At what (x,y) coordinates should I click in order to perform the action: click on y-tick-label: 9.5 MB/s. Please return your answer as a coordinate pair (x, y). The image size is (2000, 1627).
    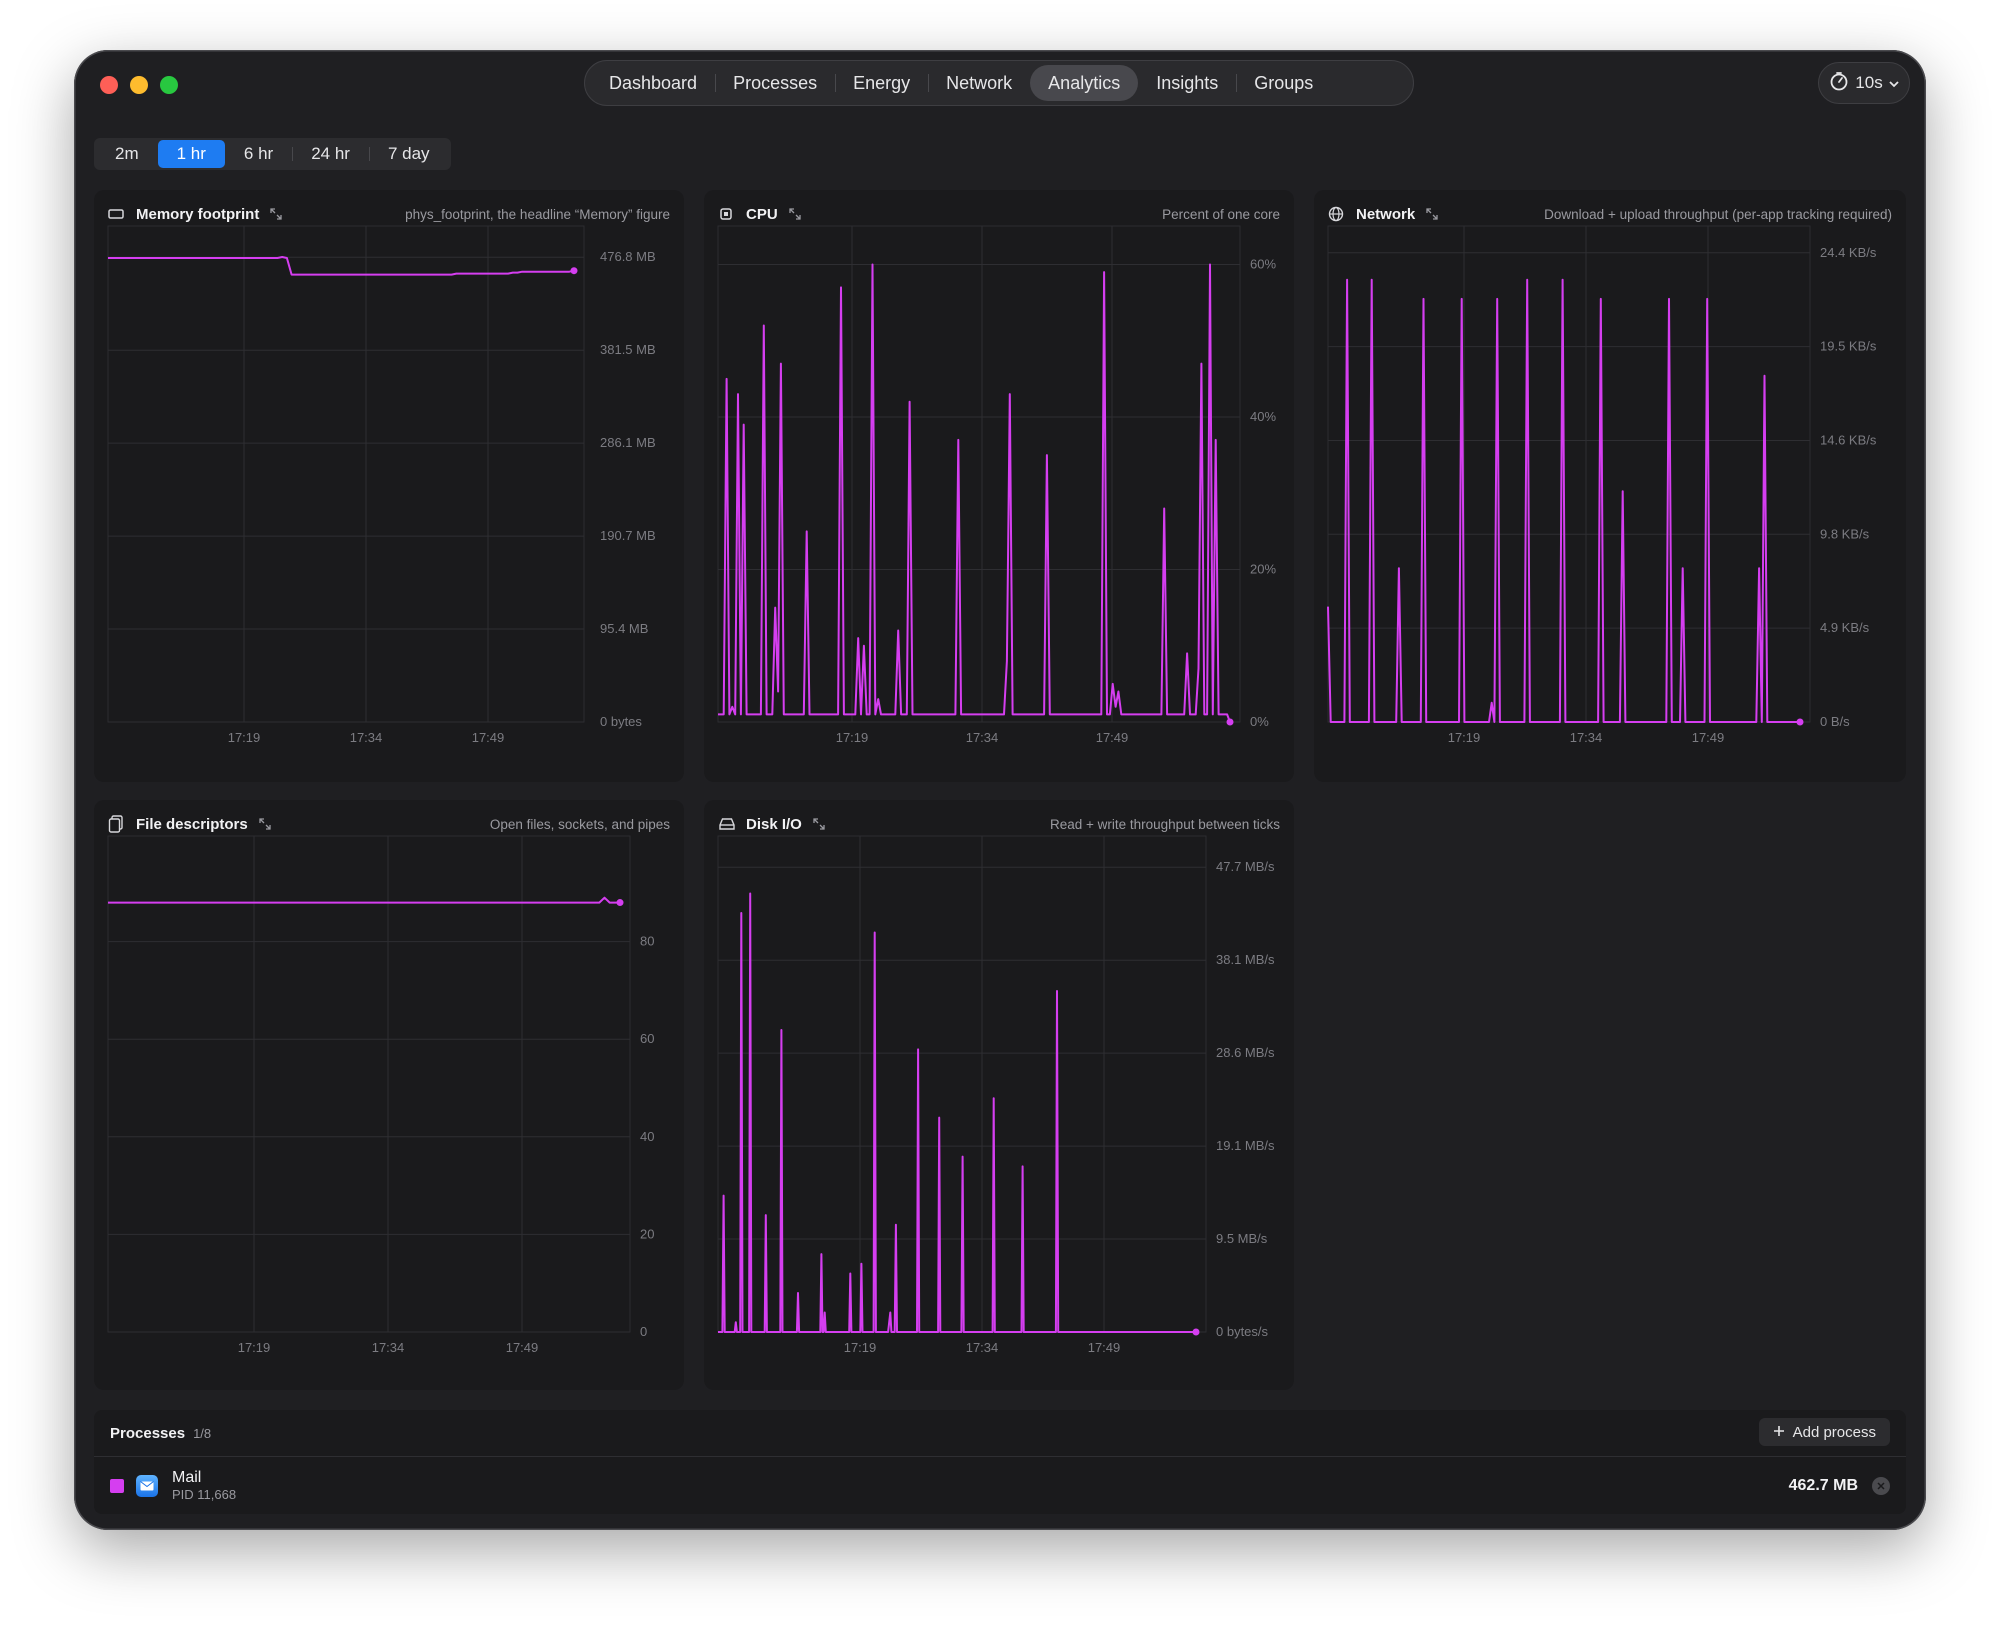
    Looking at the image, I should click on (1242, 1238).